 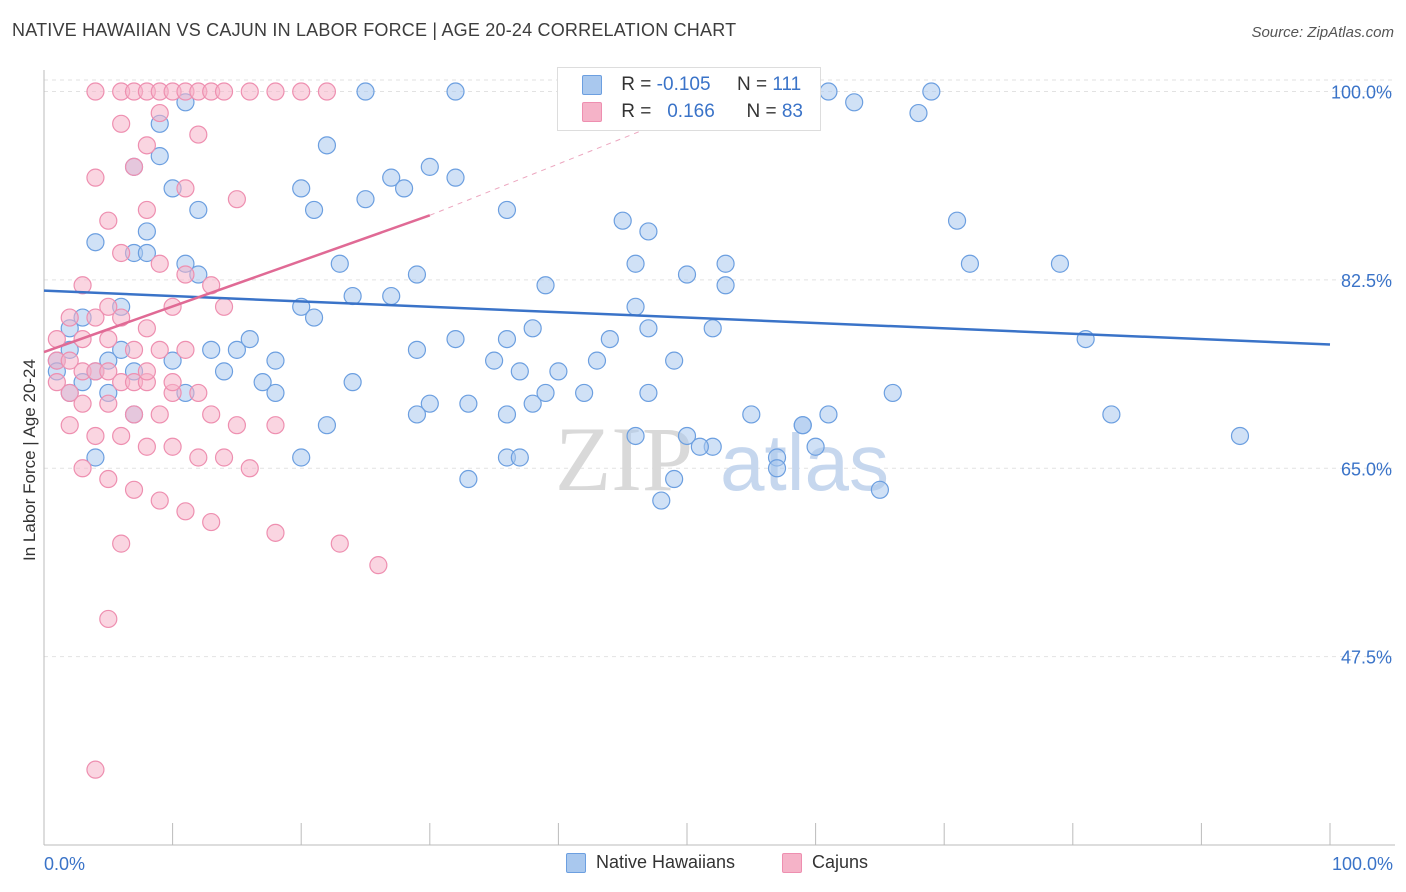 I want to click on legend-row-cajuns: R = 0.166 N = 83, so click(x=692, y=113).